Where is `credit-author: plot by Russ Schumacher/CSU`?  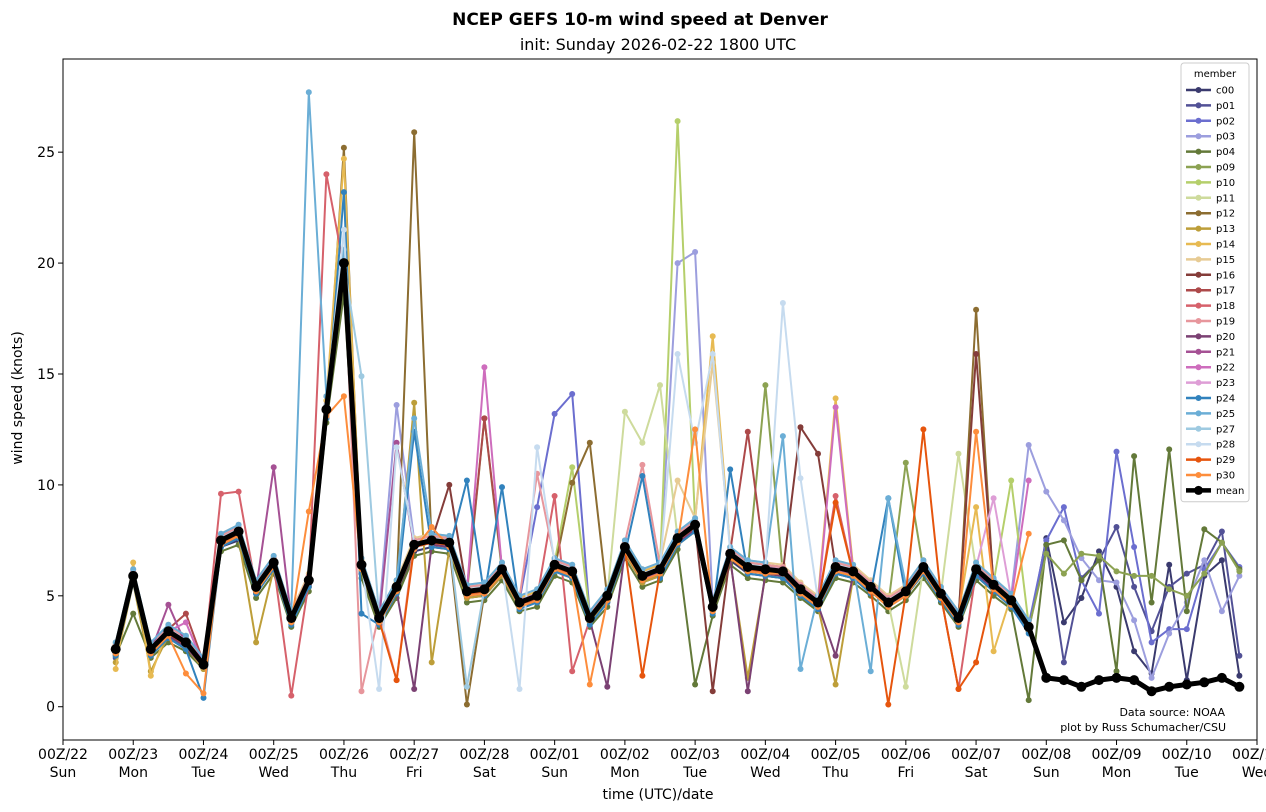
credit-author: plot by Russ Schumacher/CSU is located at coordinates (1143, 727).